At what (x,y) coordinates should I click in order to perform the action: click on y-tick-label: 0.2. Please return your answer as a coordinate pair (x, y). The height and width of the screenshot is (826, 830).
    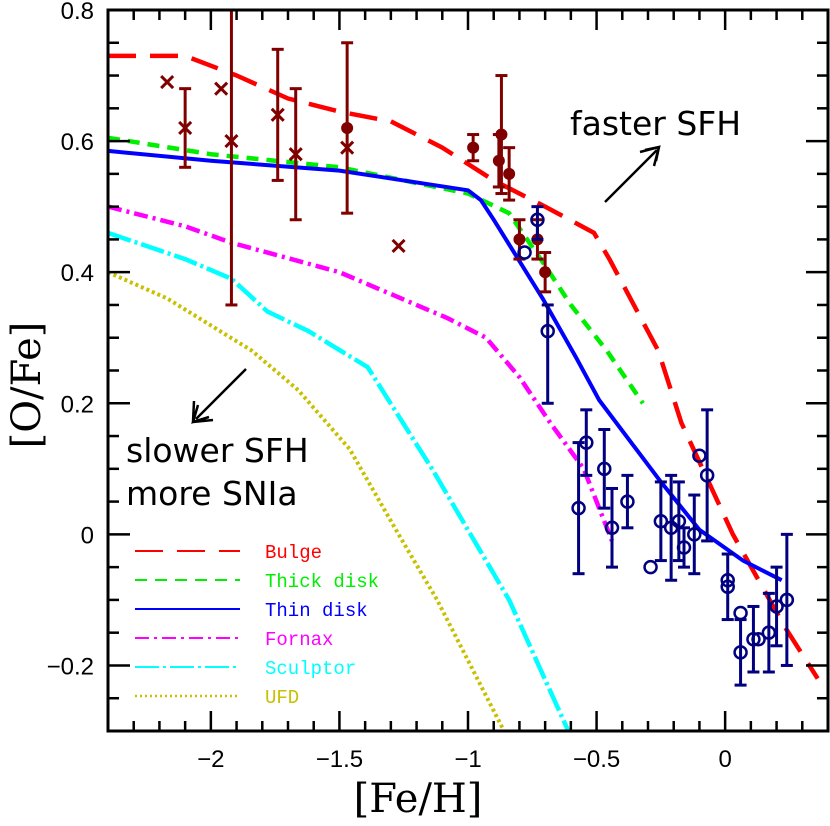
    Looking at the image, I should click on (77, 404).